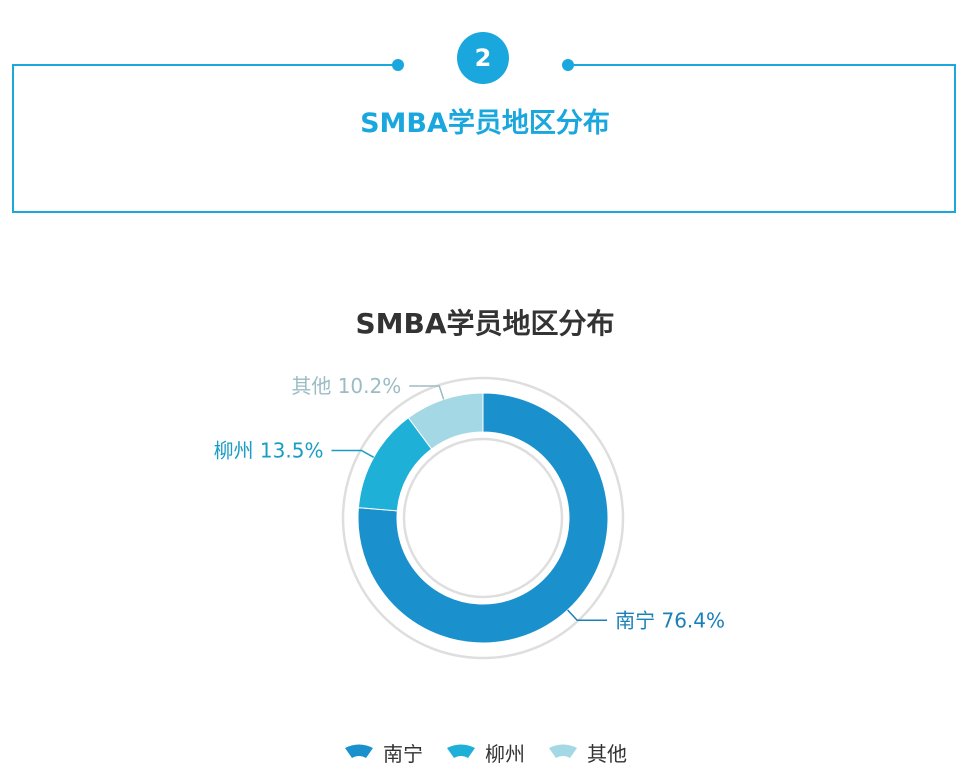  I want to click on legend-swatch-other, so click(563, 751).